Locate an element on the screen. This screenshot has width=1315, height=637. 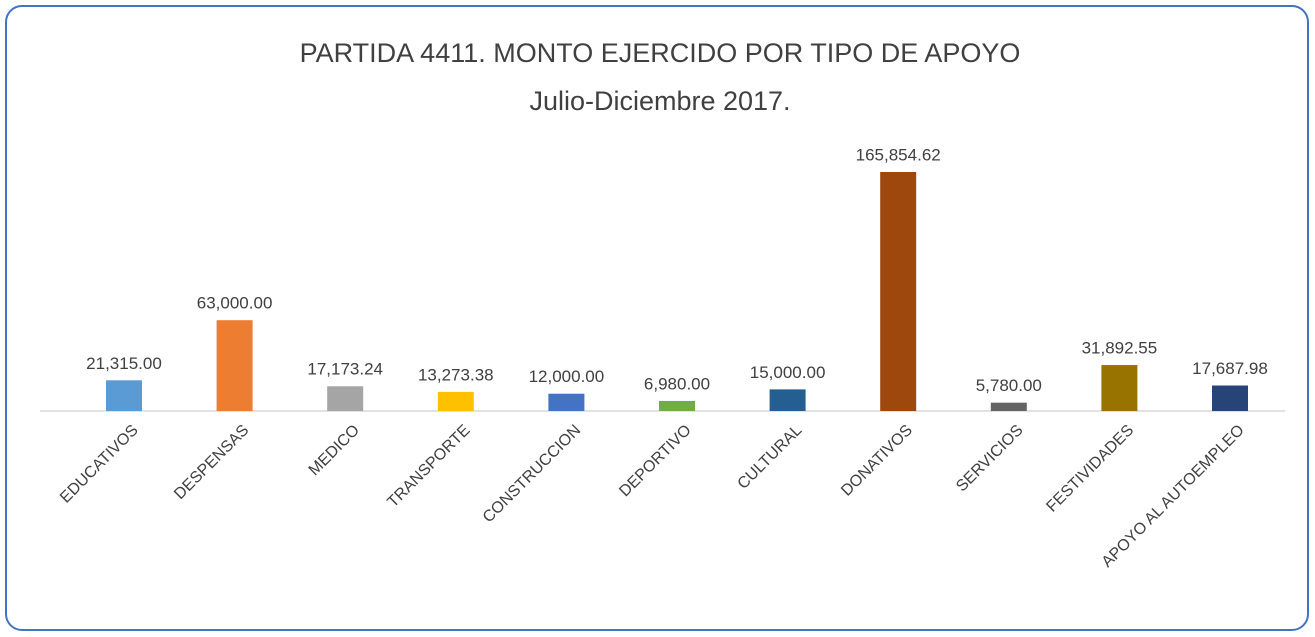
chart-subtitle: Julio-Diciembre 2017. is located at coordinates (659, 101).